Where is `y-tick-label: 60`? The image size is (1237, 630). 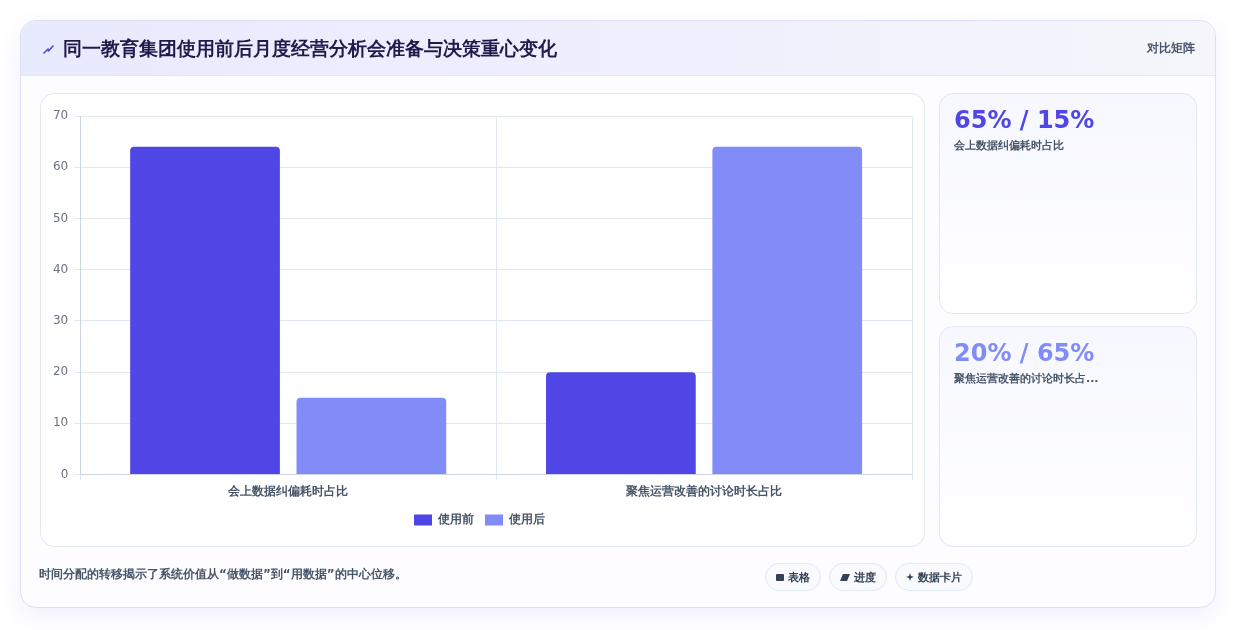 y-tick-label: 60 is located at coordinates (60, 166).